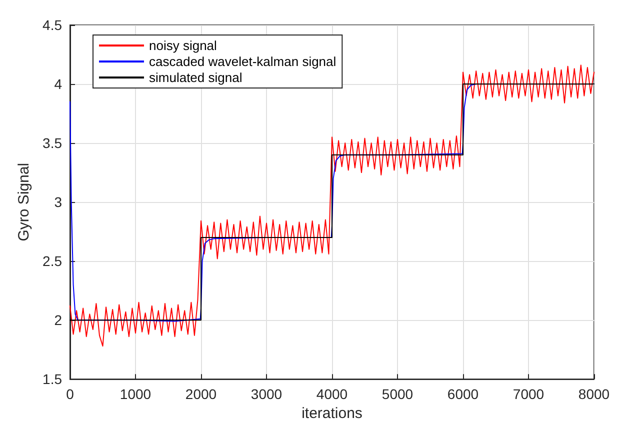 The image size is (625, 434). Describe the element at coordinates (70, 394) in the screenshot. I see `x-tick-label: 0` at that location.